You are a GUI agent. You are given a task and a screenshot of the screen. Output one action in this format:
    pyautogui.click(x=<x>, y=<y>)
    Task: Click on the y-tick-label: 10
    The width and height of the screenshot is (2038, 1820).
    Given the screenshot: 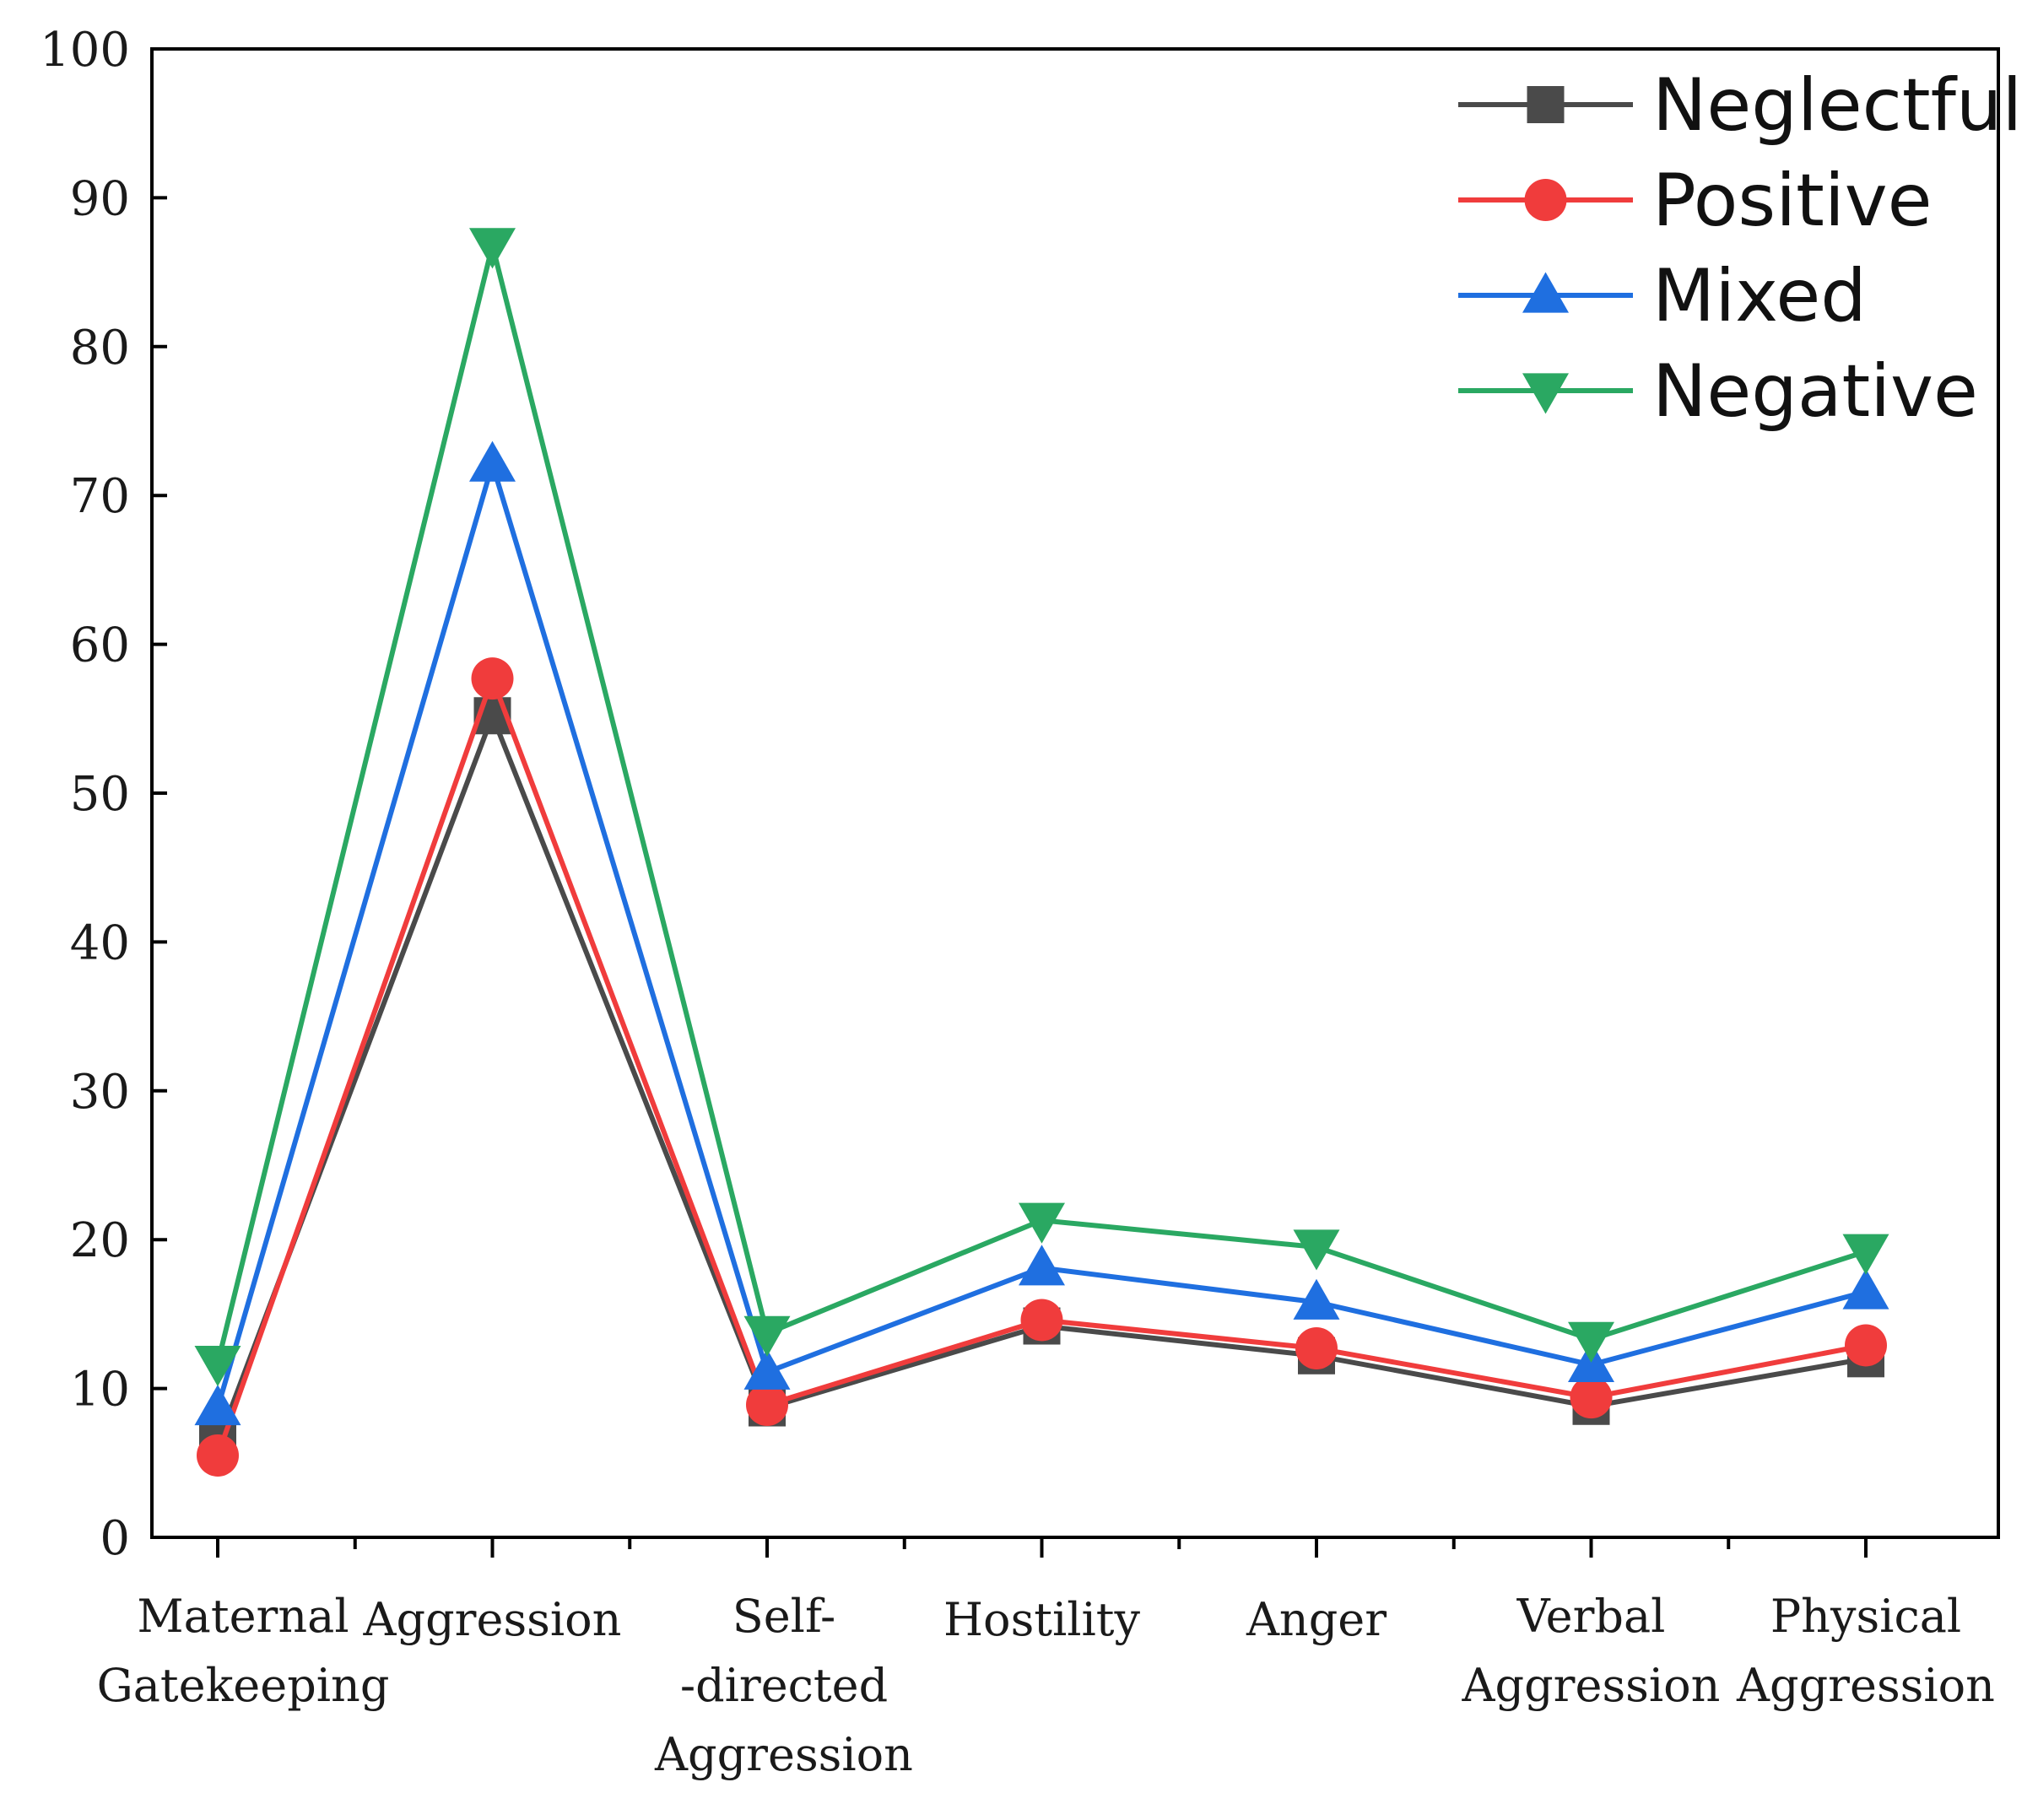 What is the action you would take?
    pyautogui.click(x=100, y=1390)
    